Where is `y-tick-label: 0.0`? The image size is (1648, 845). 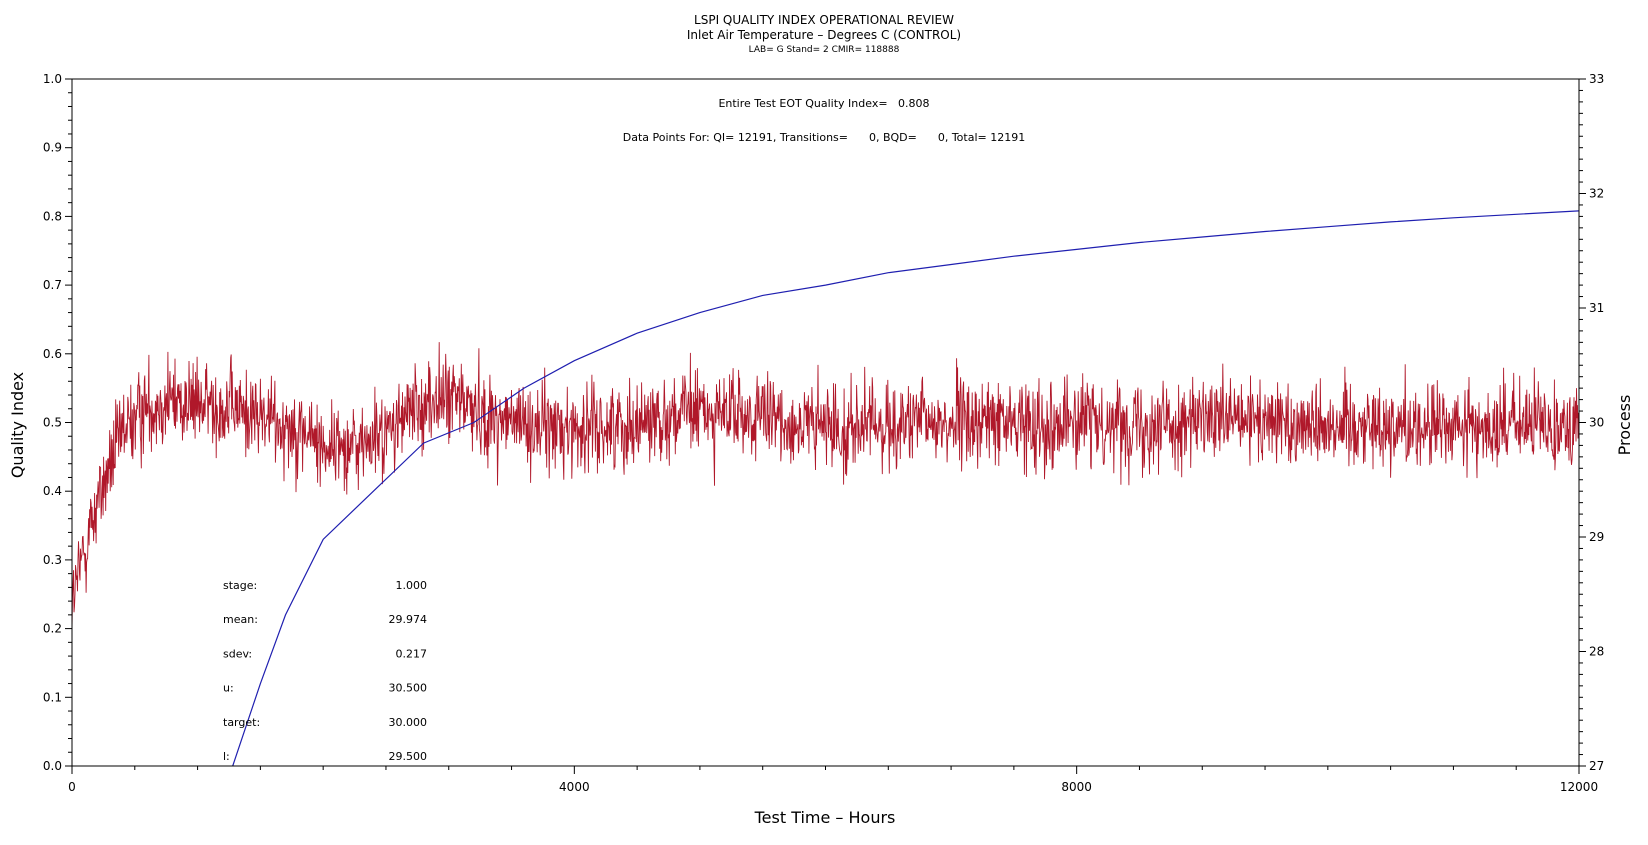
y-tick-label: 0.0 is located at coordinates (52, 766).